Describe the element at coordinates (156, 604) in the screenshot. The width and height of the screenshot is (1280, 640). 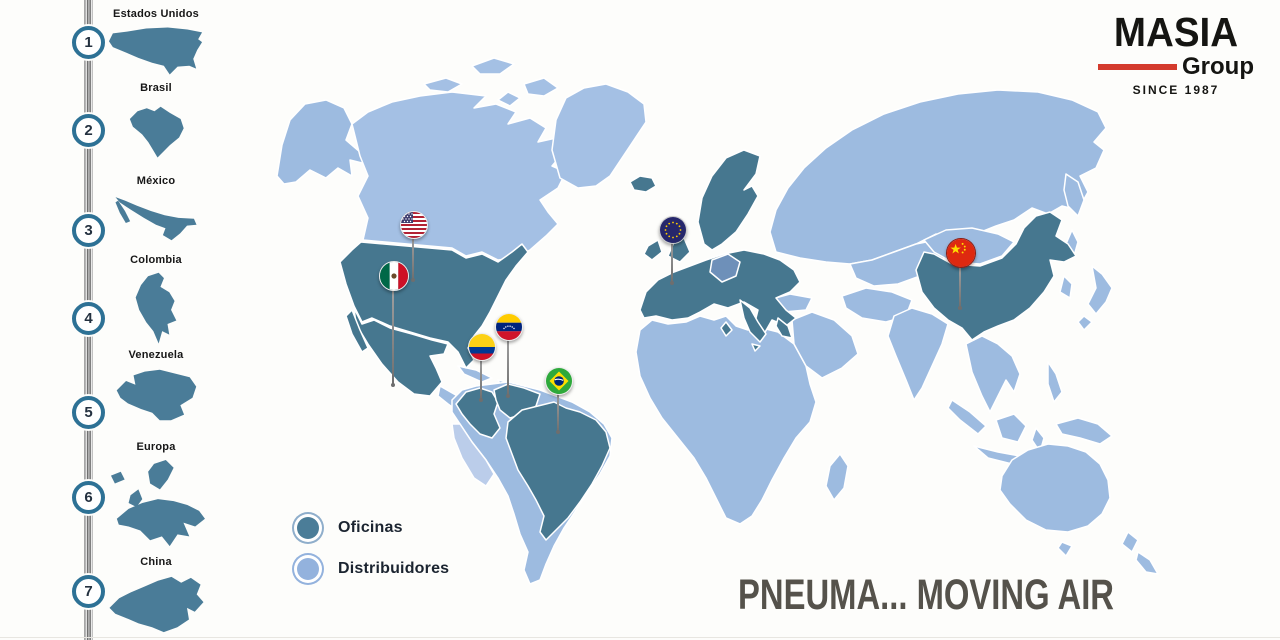
I see `china-silhouette-icon` at that location.